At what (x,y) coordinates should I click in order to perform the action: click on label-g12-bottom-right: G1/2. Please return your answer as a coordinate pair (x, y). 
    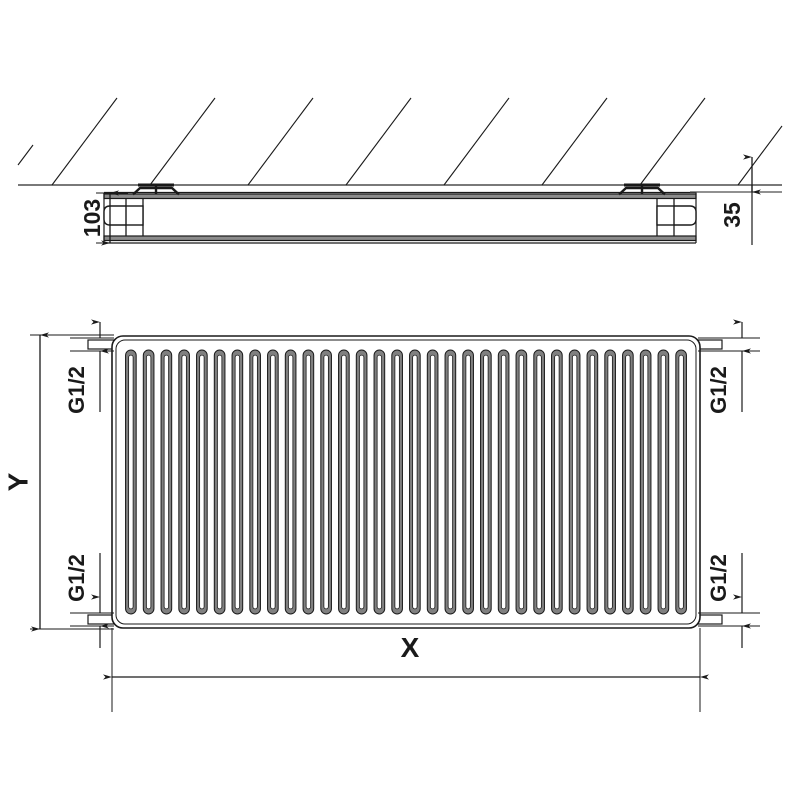
    Looking at the image, I should click on (718, 578).